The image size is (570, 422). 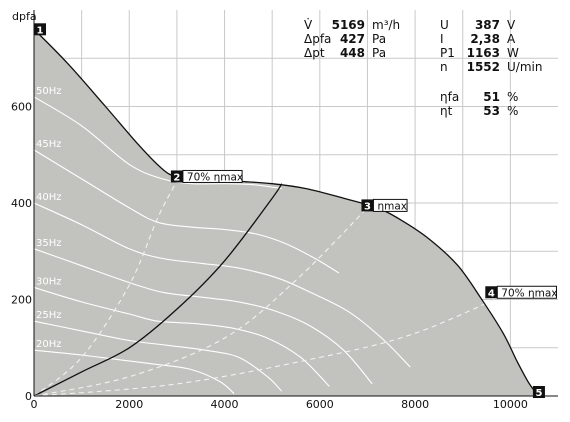 What do you see at coordinates (49, 218) in the screenshot?
I see `speed-curve-labels: 50Hz 45Hz 40Hz 35Hz 30Hz 25Hz 20Hz` at bounding box center [49, 218].